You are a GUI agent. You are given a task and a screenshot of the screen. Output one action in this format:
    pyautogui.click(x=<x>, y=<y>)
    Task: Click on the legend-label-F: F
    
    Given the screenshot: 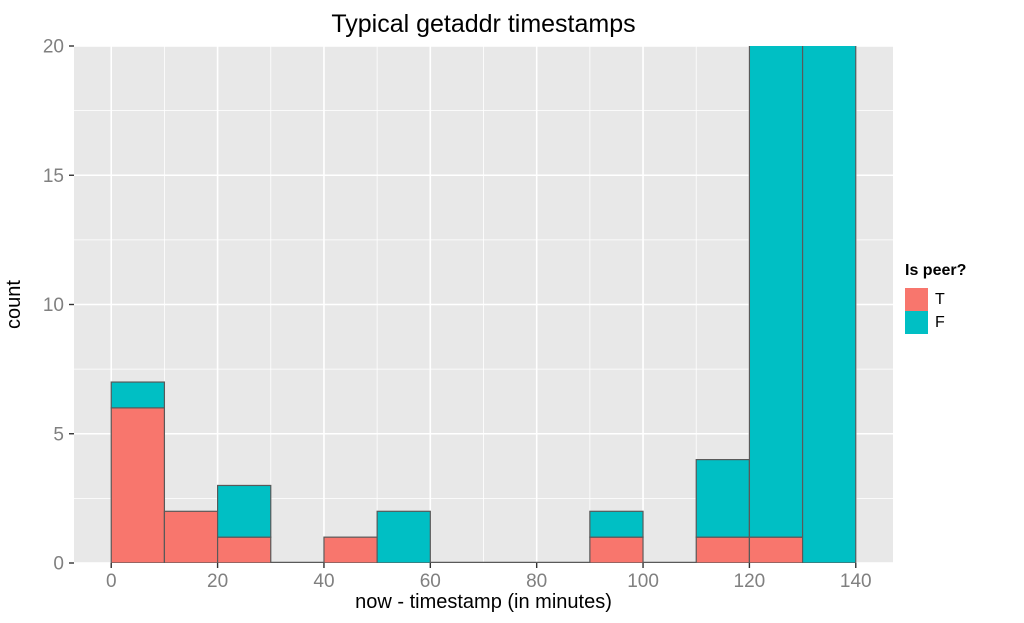 What is the action you would take?
    pyautogui.click(x=940, y=322)
    